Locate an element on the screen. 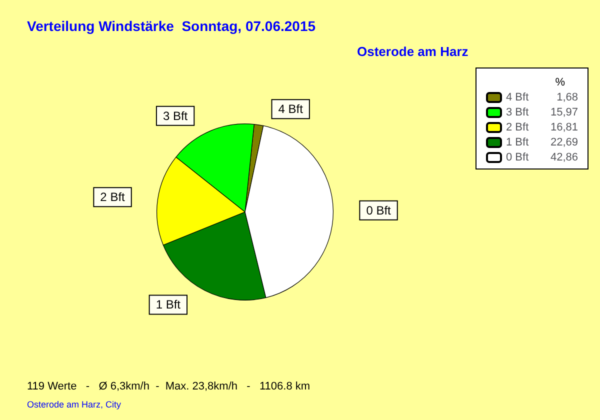 This screenshot has width=600, height=420. legend-label: 0 Bft is located at coordinates (517, 158).